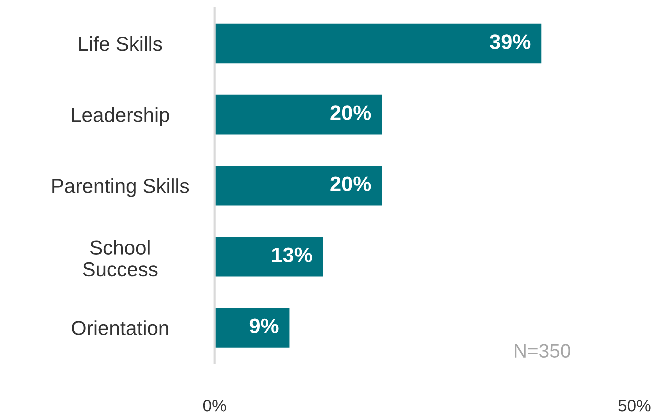 The width and height of the screenshot is (655, 413). Describe the element at coordinates (121, 188) in the screenshot. I see `y-tick-label: Parenting Skills` at that location.